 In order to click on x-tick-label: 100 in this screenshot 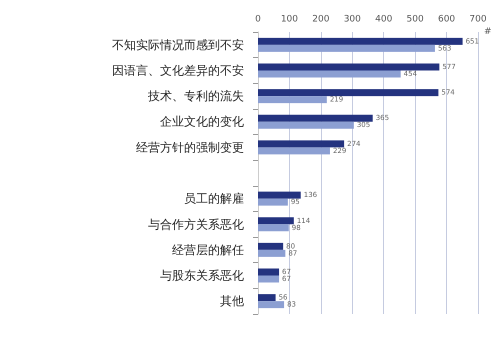, I will do `click(289, 19)`.